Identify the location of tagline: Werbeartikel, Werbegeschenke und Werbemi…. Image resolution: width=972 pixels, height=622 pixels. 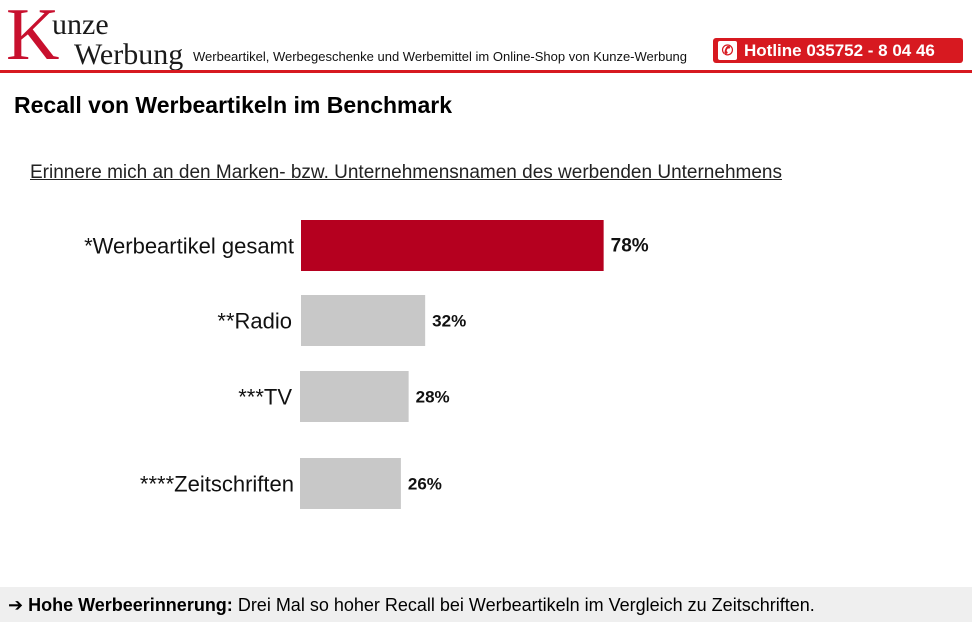
(440, 56).